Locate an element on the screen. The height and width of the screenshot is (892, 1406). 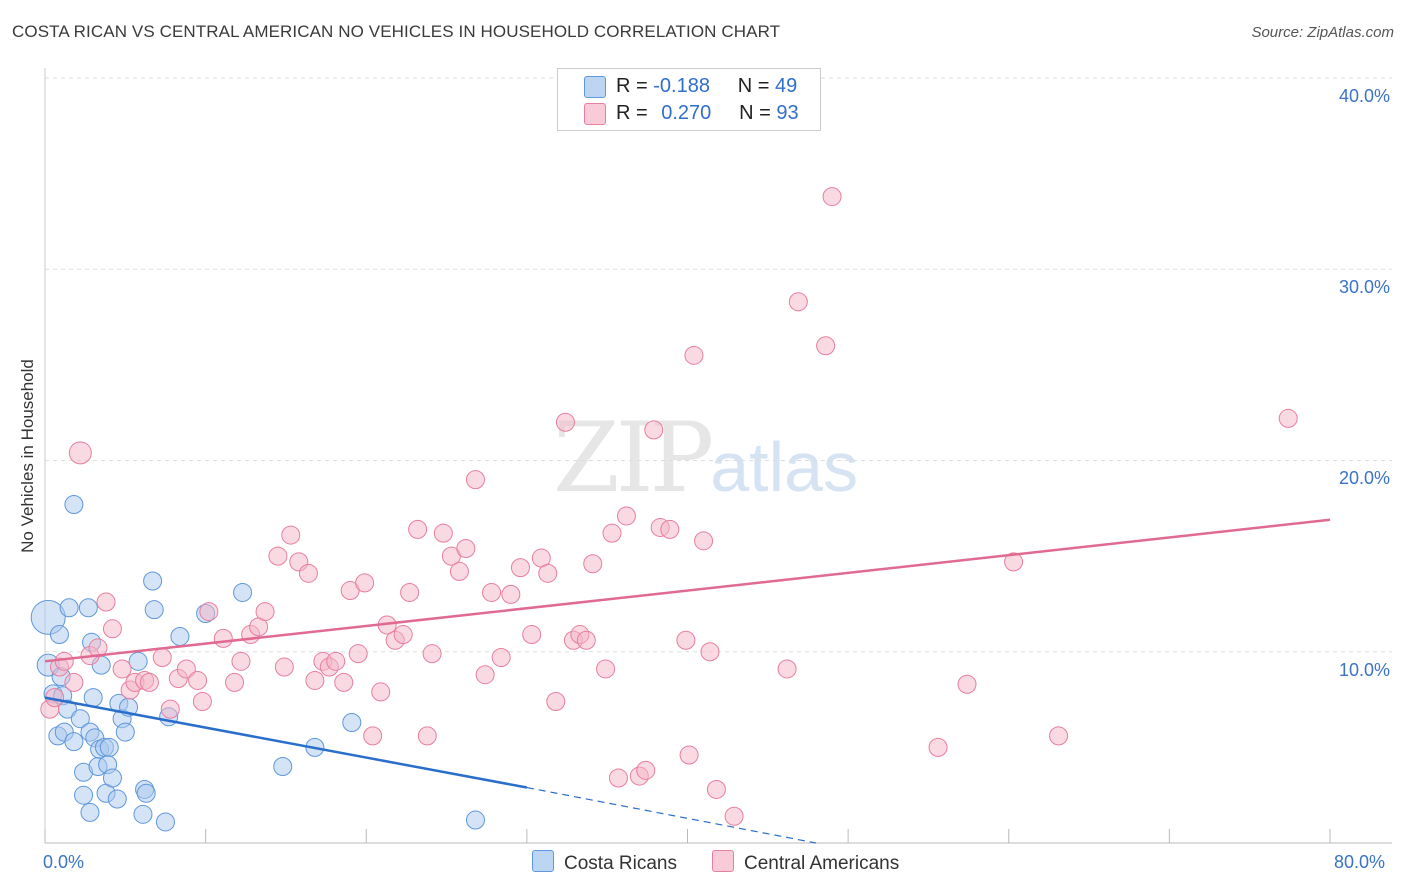
y-tick-label: 20.0% is located at coordinates (1365, 478).